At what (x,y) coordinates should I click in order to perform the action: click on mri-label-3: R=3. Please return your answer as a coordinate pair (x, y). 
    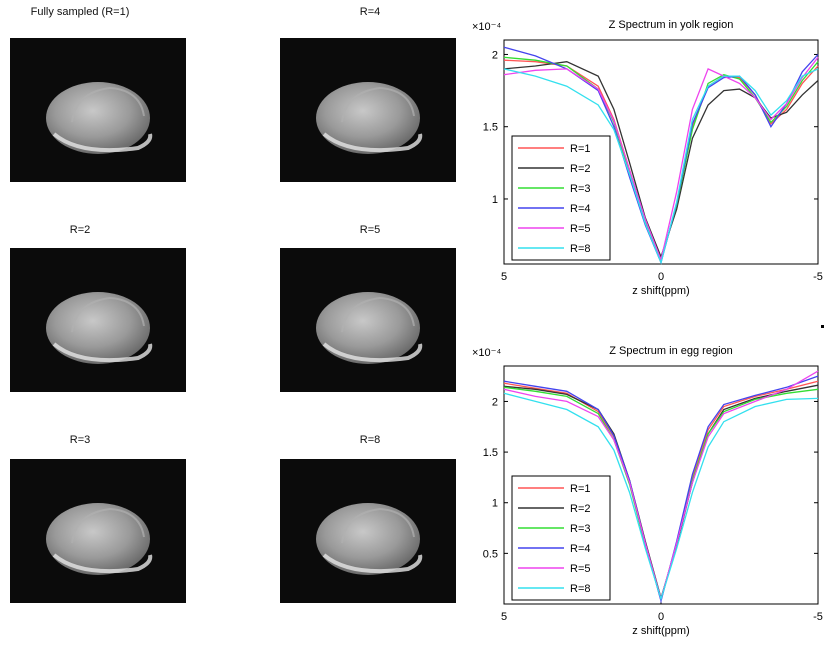
    Looking at the image, I should click on (80, 440).